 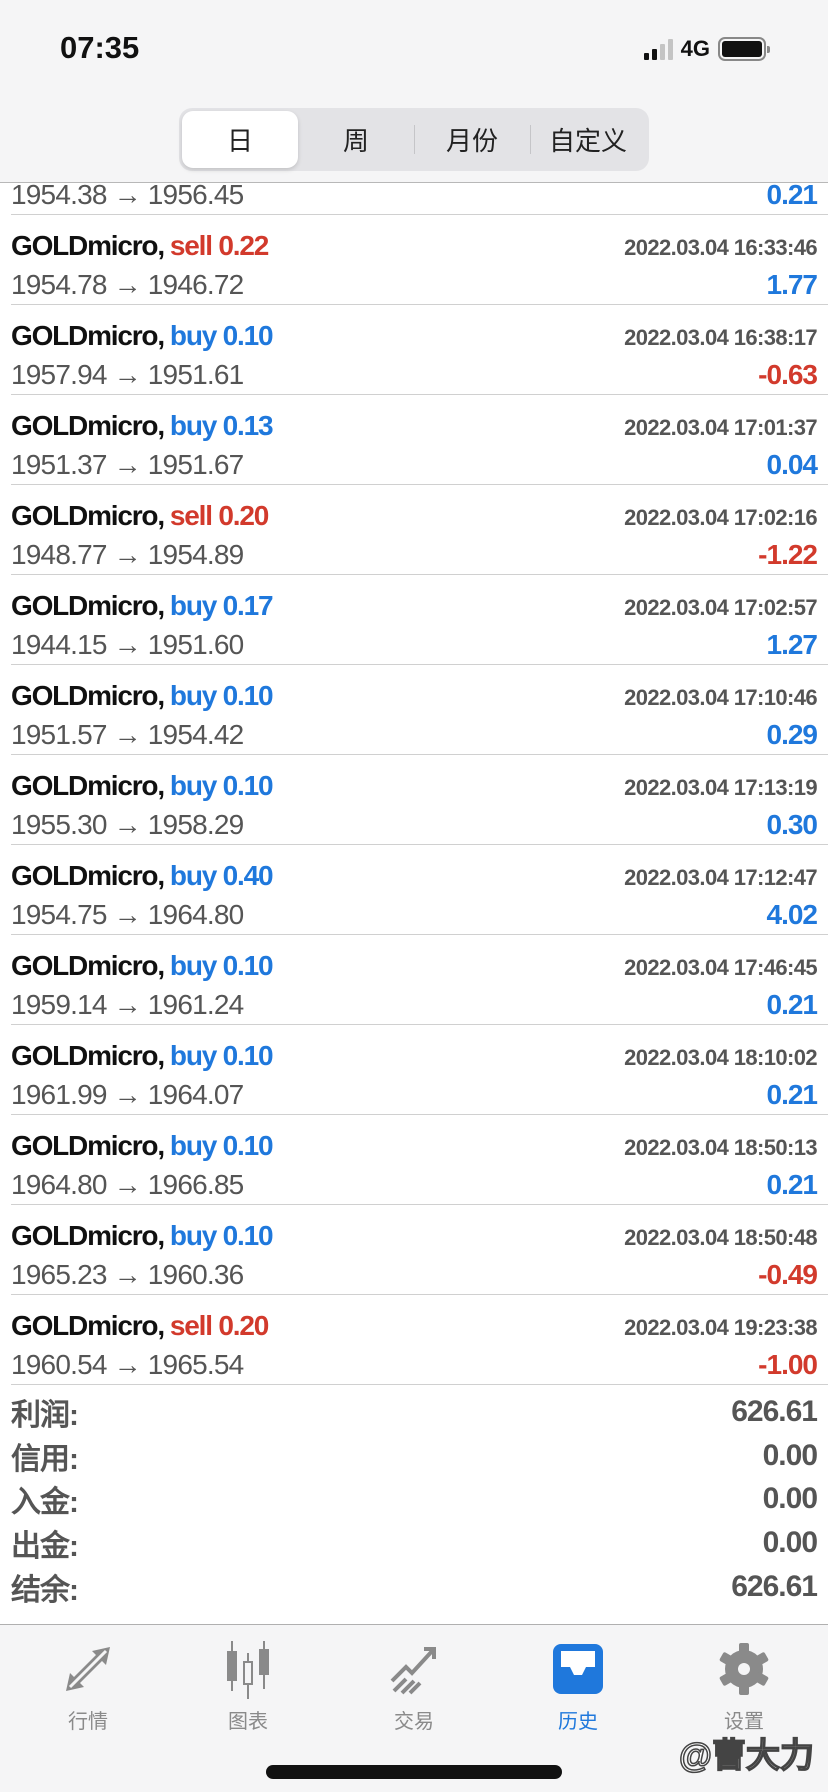 What do you see at coordinates (578, 1722) in the screenshot?
I see `tab-label: 历史` at bounding box center [578, 1722].